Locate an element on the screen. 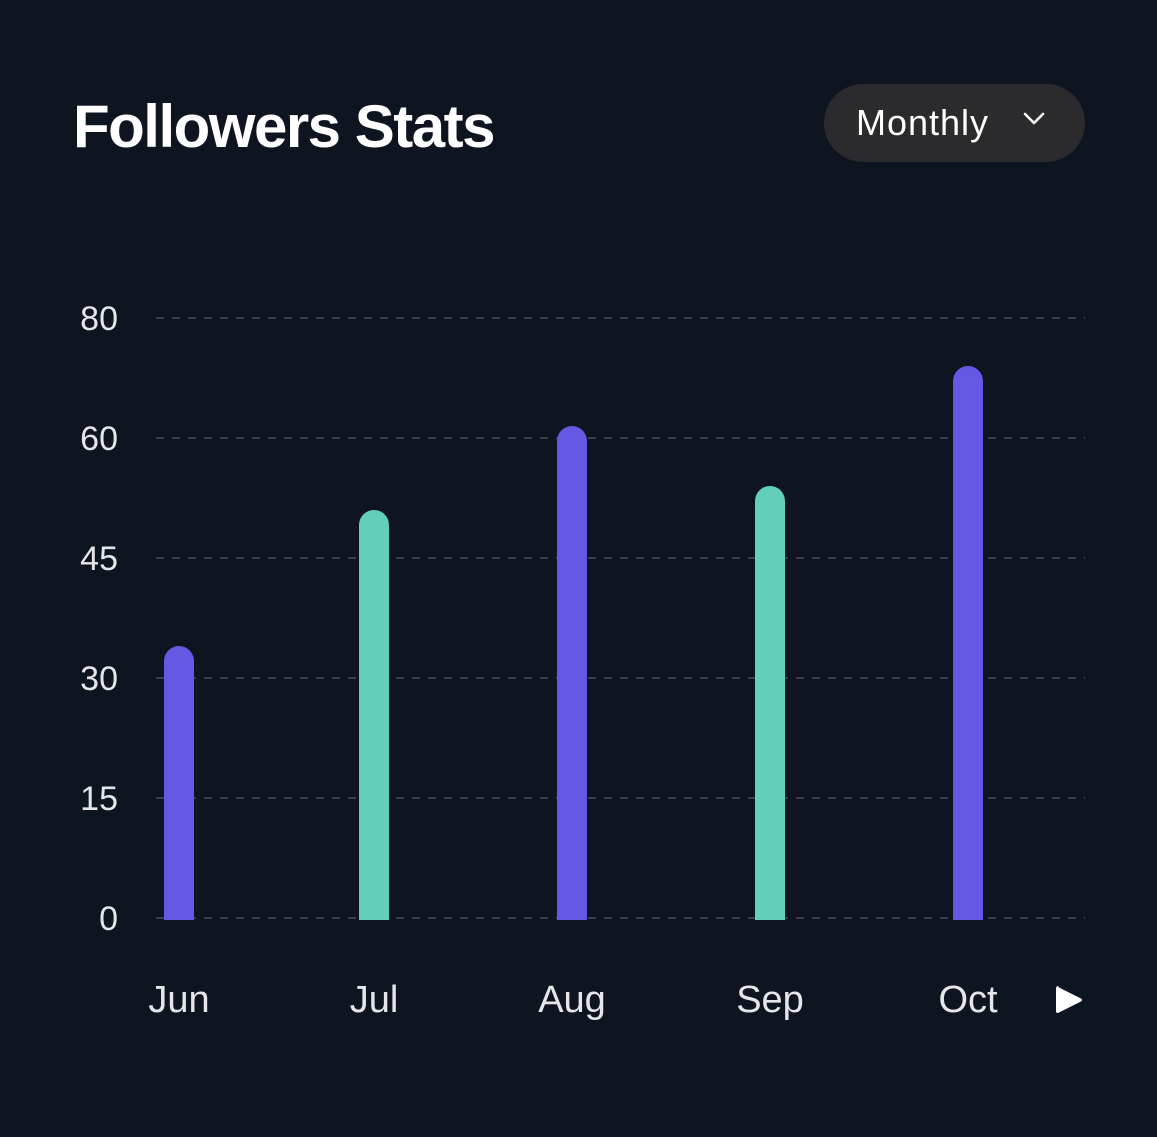 The image size is (1157, 1137). play-icon is located at coordinates (1069, 1000).